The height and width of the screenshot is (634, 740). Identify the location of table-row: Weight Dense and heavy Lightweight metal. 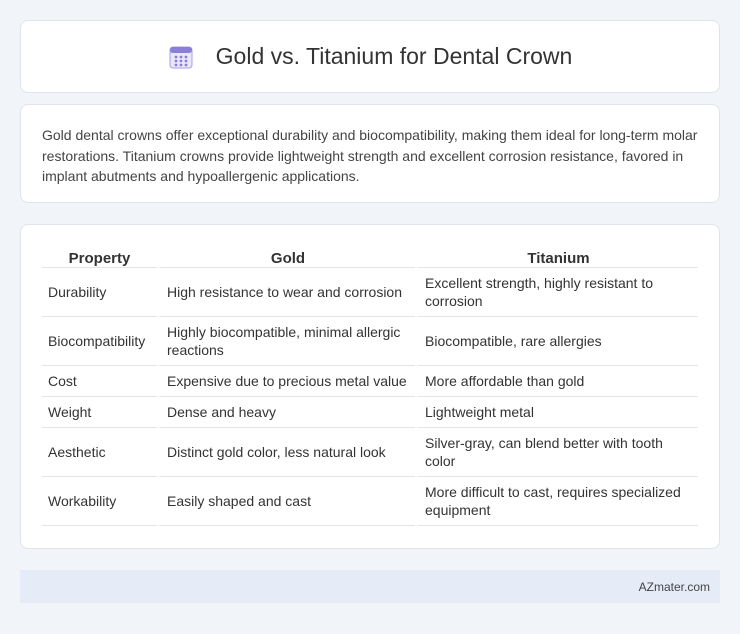
(370, 412).